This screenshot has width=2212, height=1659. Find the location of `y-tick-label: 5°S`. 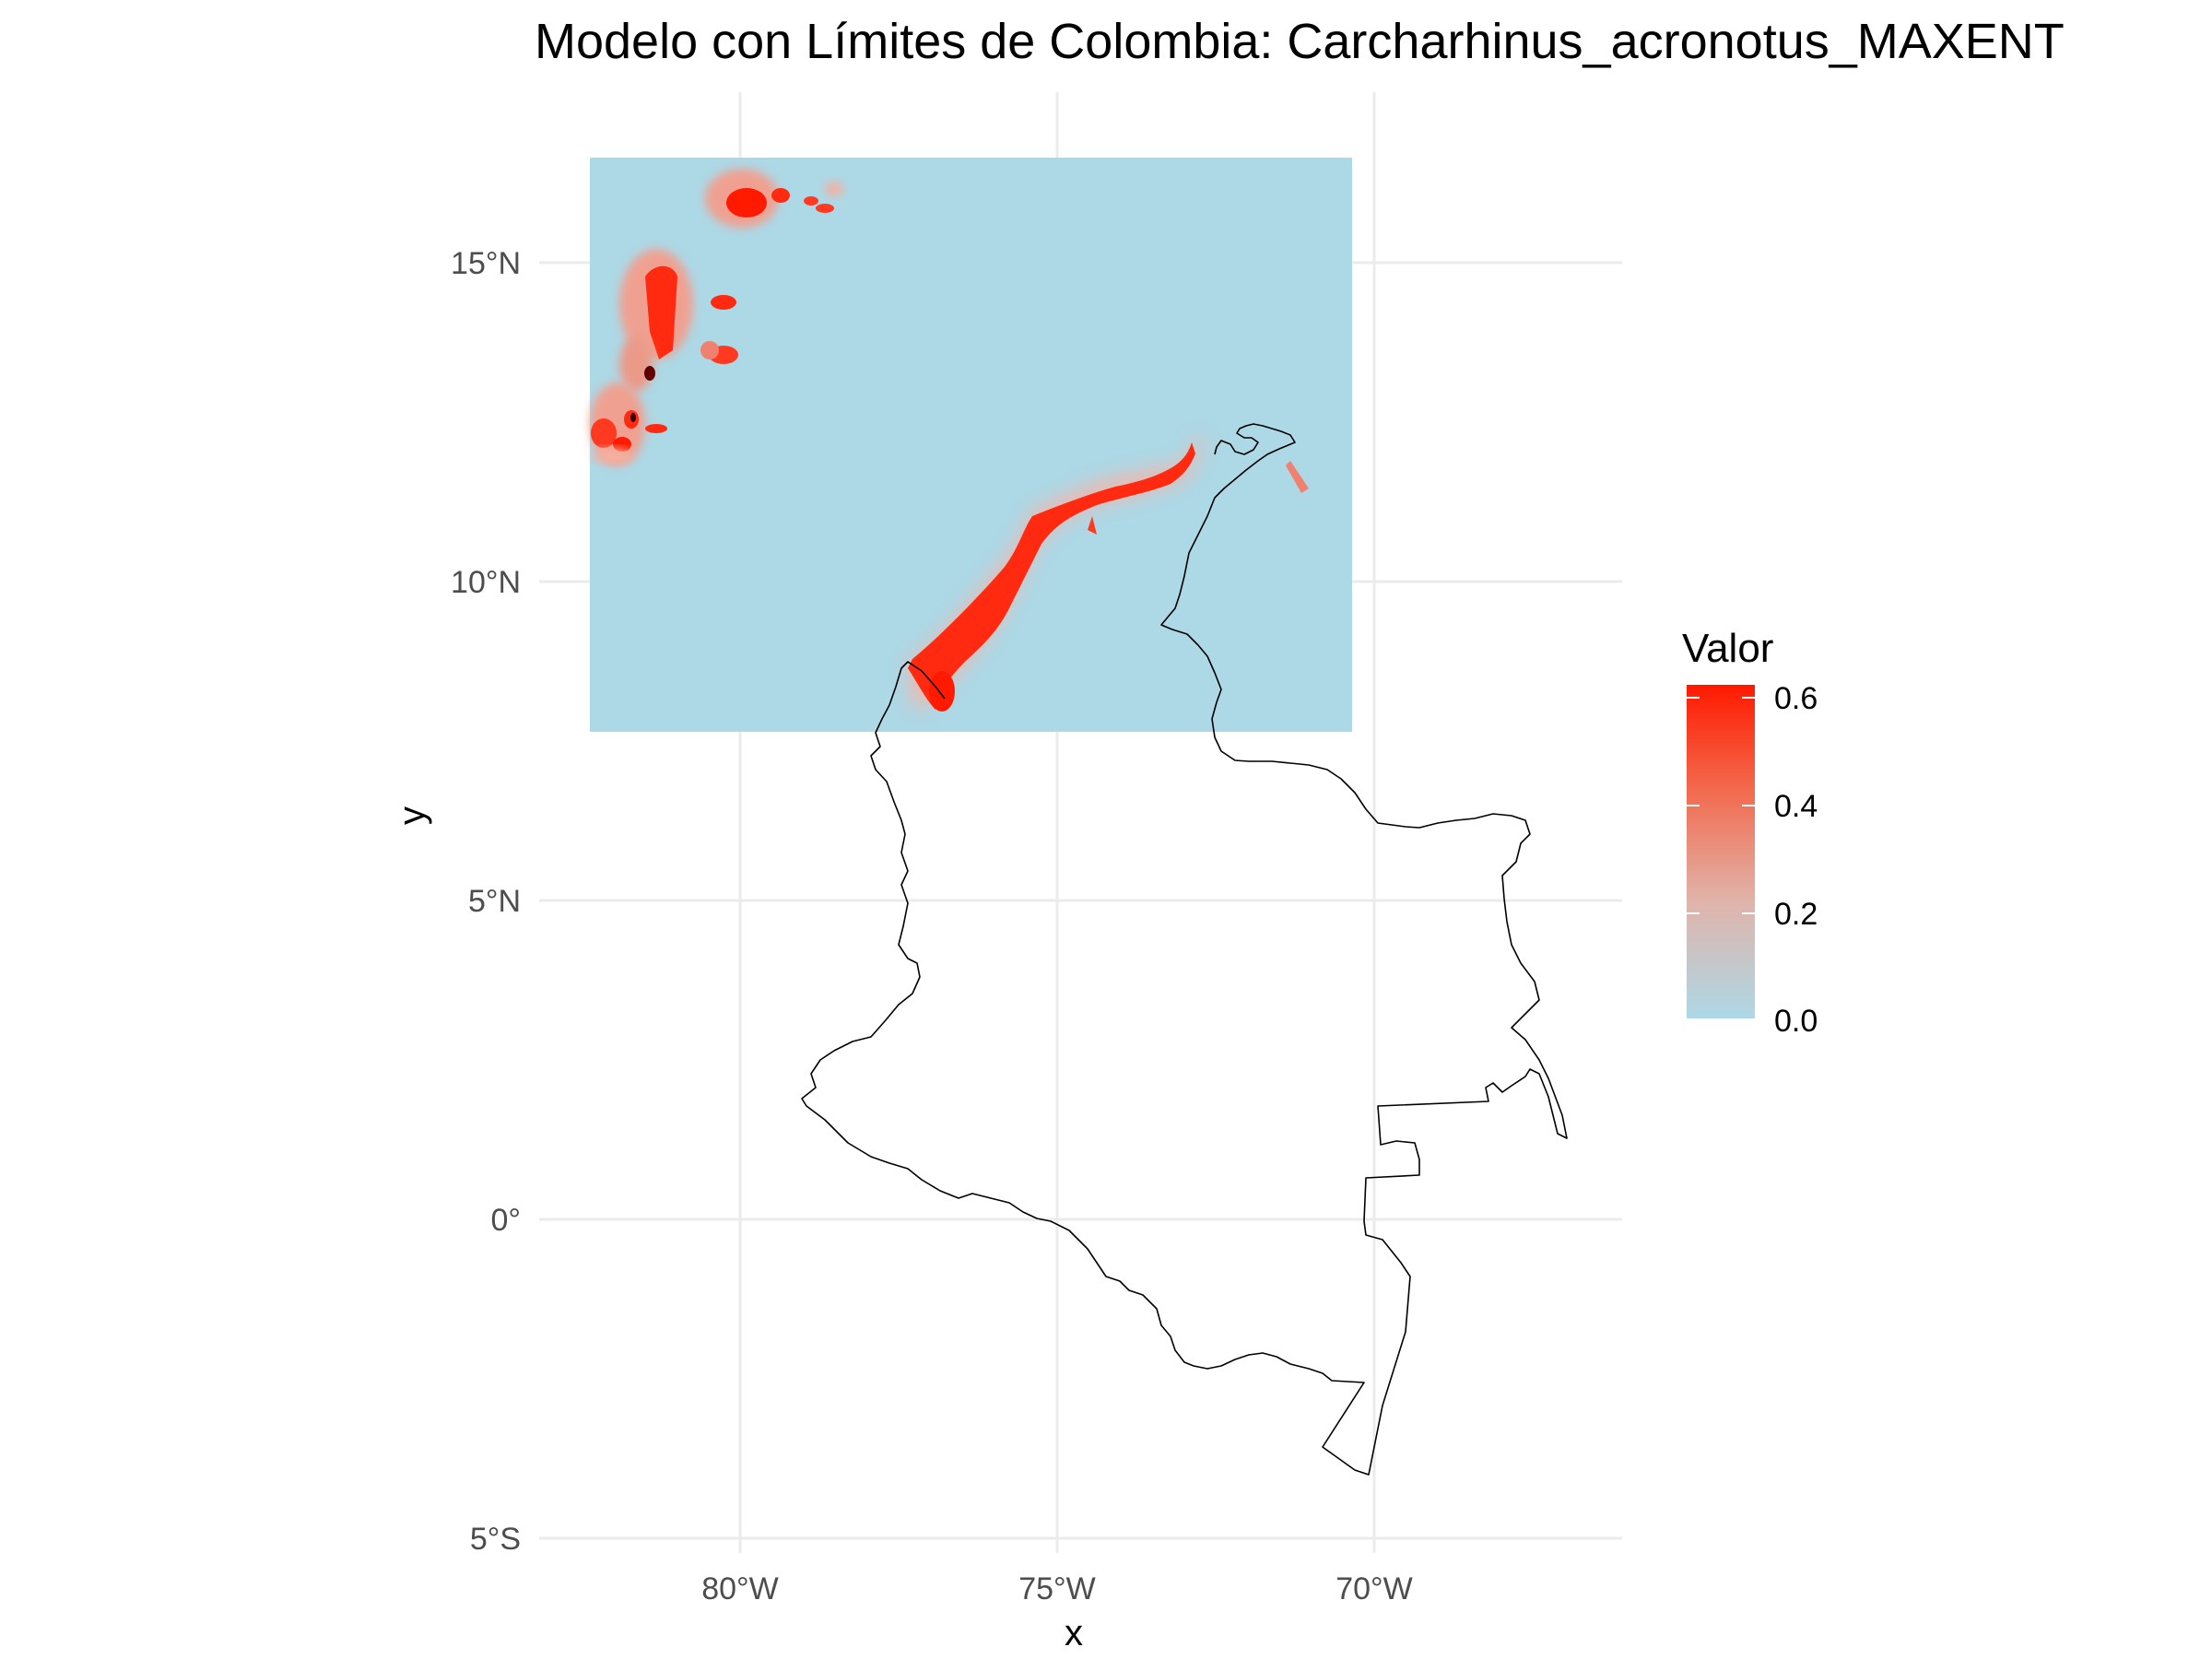

y-tick-label: 5°S is located at coordinates (495, 1539).